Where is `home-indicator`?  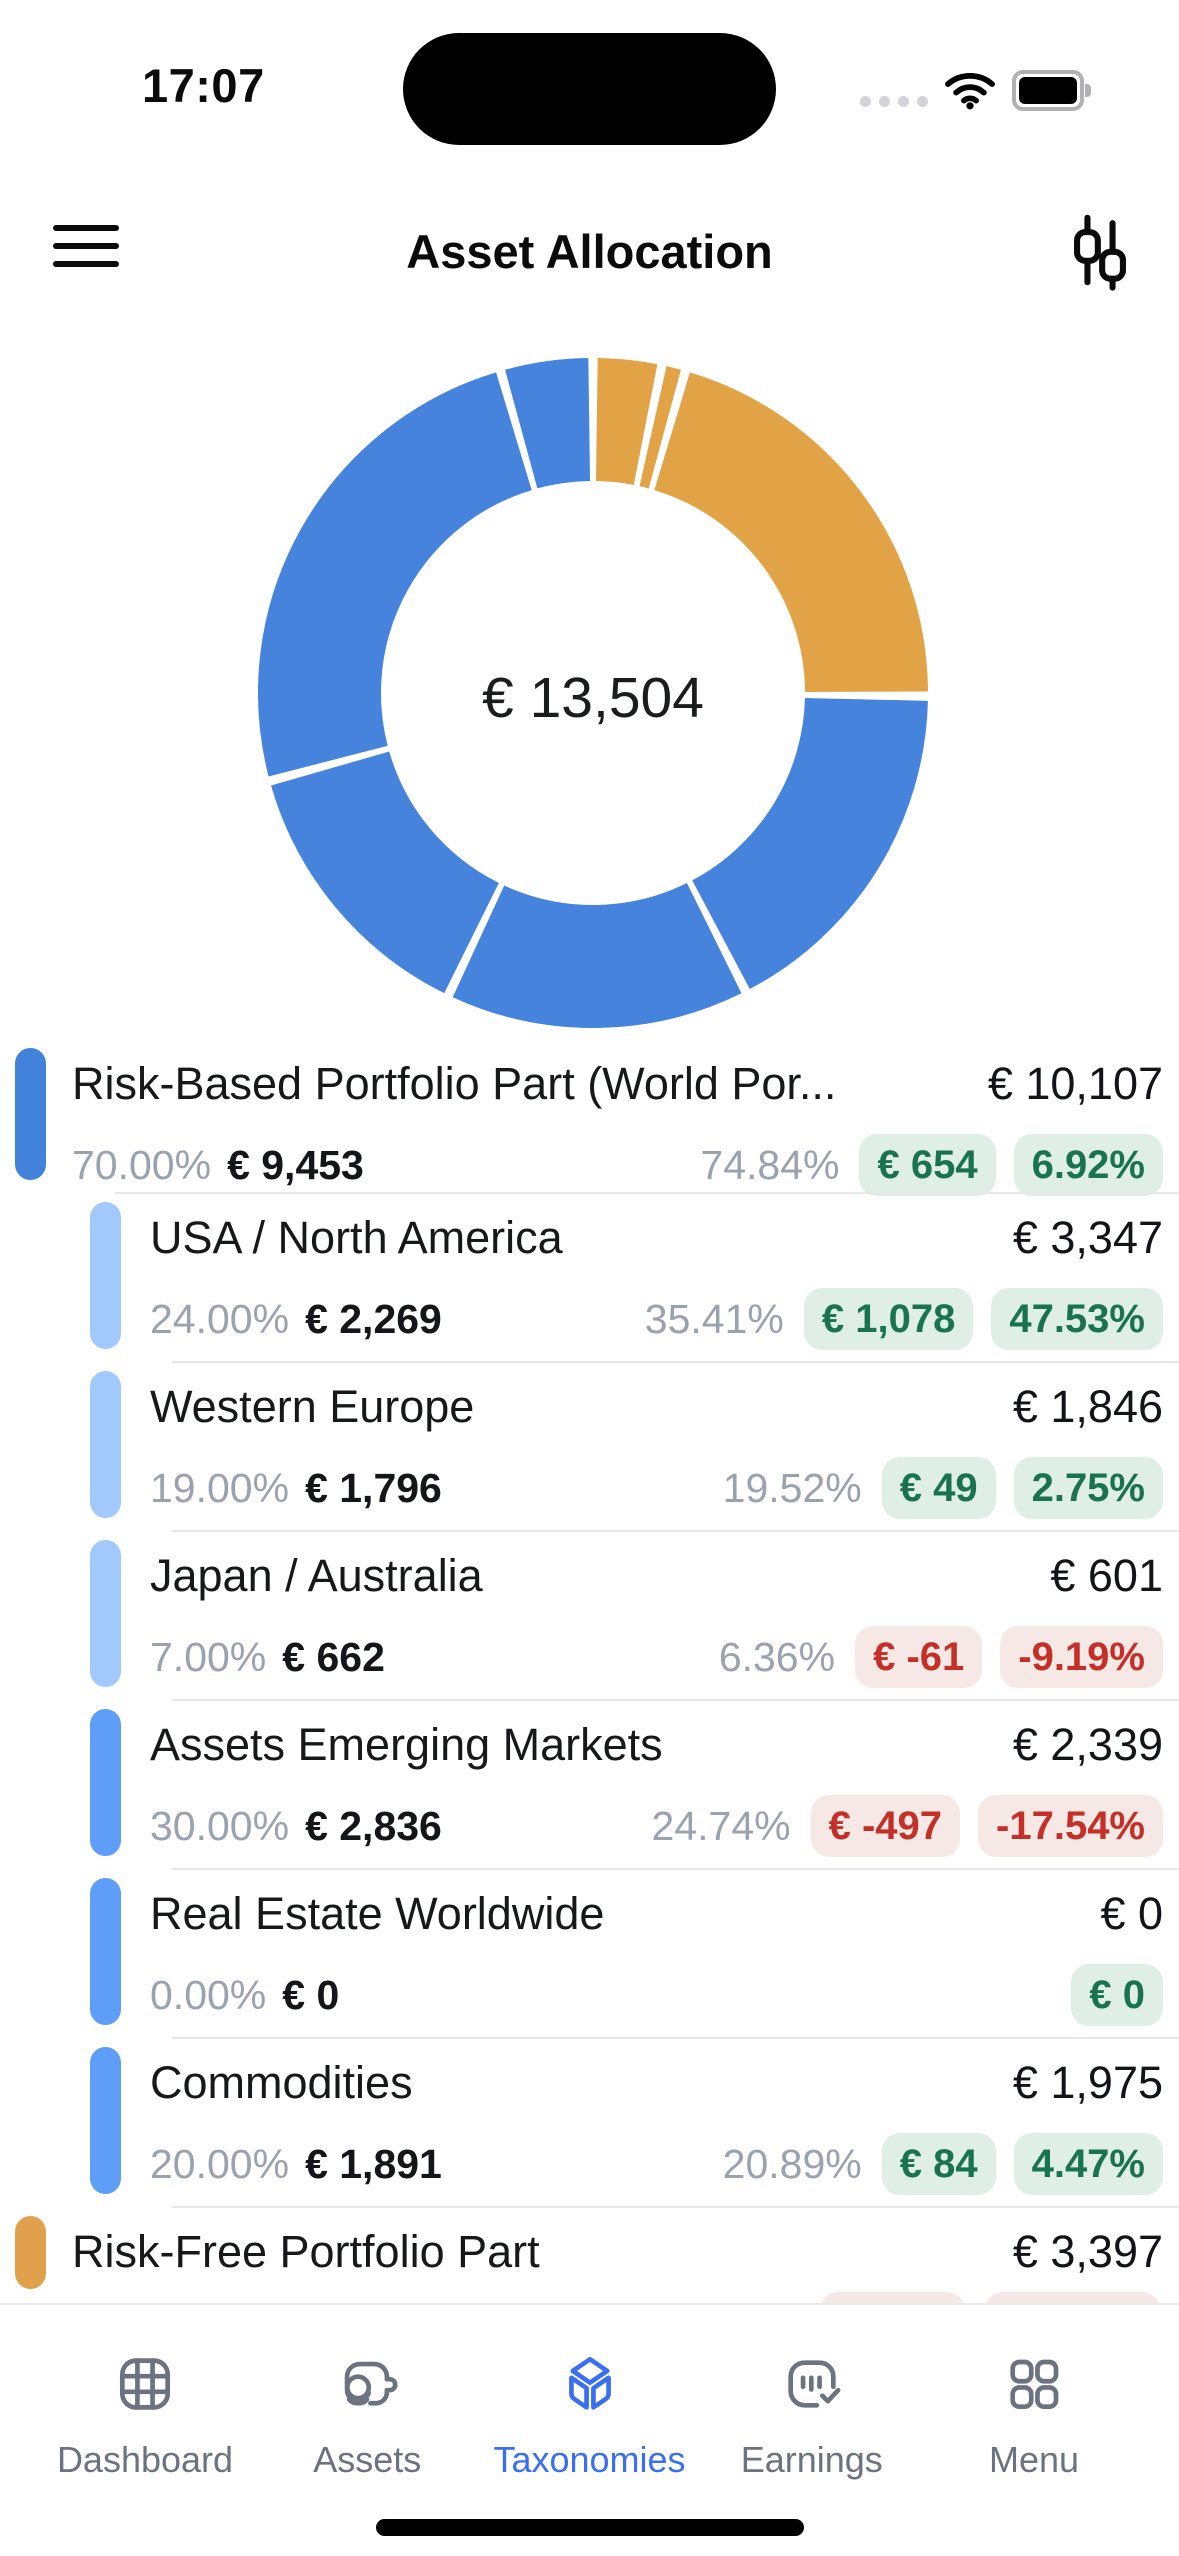 home-indicator is located at coordinates (589, 2527).